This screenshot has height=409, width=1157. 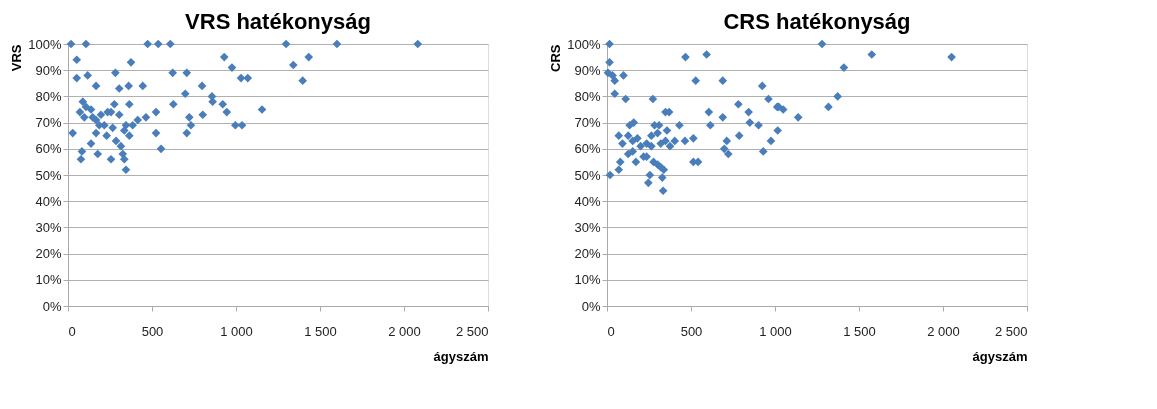 What do you see at coordinates (278, 21) in the screenshot?
I see `chart-title: VRS hatékonyság` at bounding box center [278, 21].